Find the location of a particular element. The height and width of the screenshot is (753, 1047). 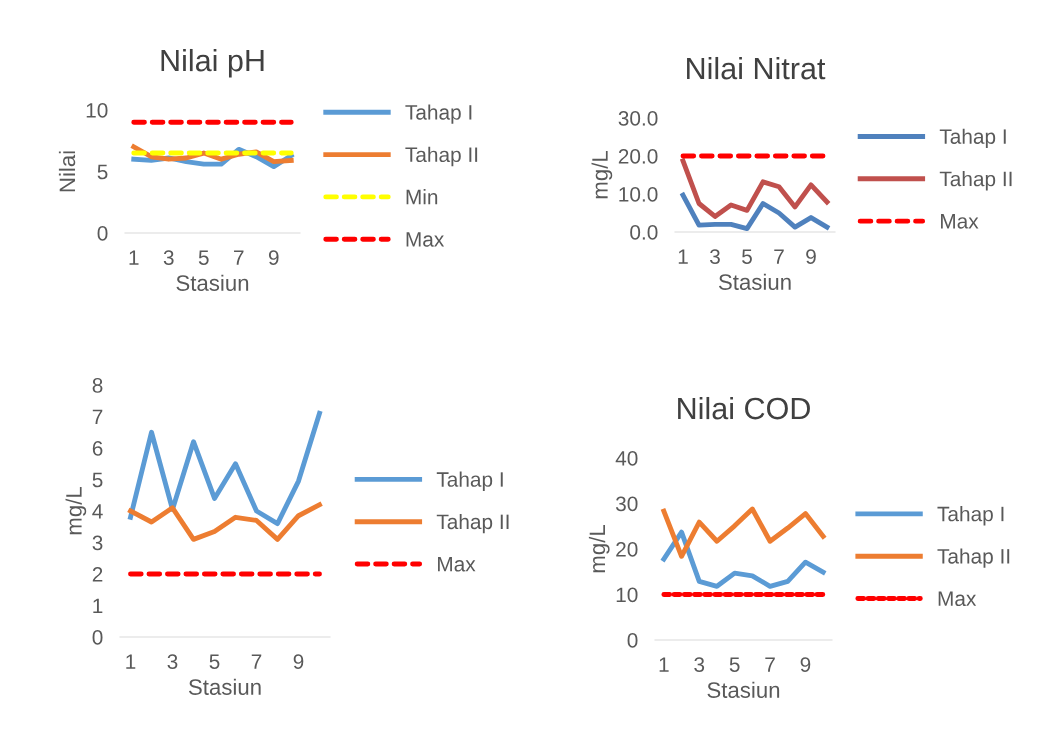

chart-title: Nilai pH is located at coordinates (212, 63).